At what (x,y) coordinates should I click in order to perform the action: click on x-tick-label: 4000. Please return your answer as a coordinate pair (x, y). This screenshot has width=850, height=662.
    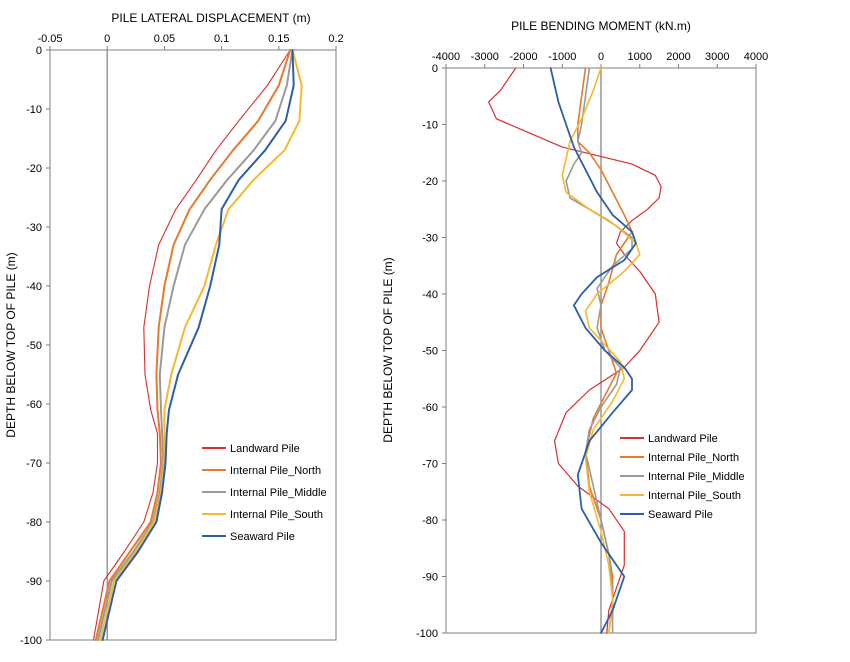
    Looking at the image, I should click on (756, 57).